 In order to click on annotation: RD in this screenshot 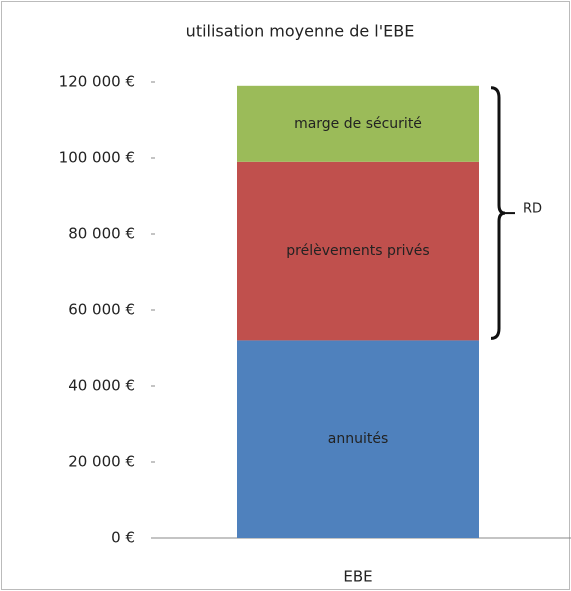, I will do `click(532, 209)`.